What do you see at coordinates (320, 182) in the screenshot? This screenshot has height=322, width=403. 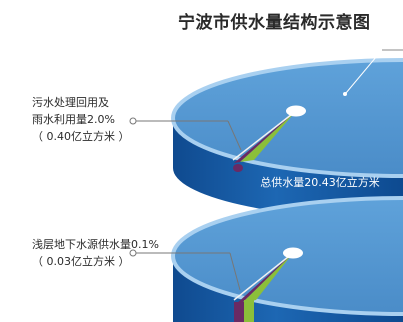 I see `total-label: 总供水量20.43亿立方米` at bounding box center [320, 182].